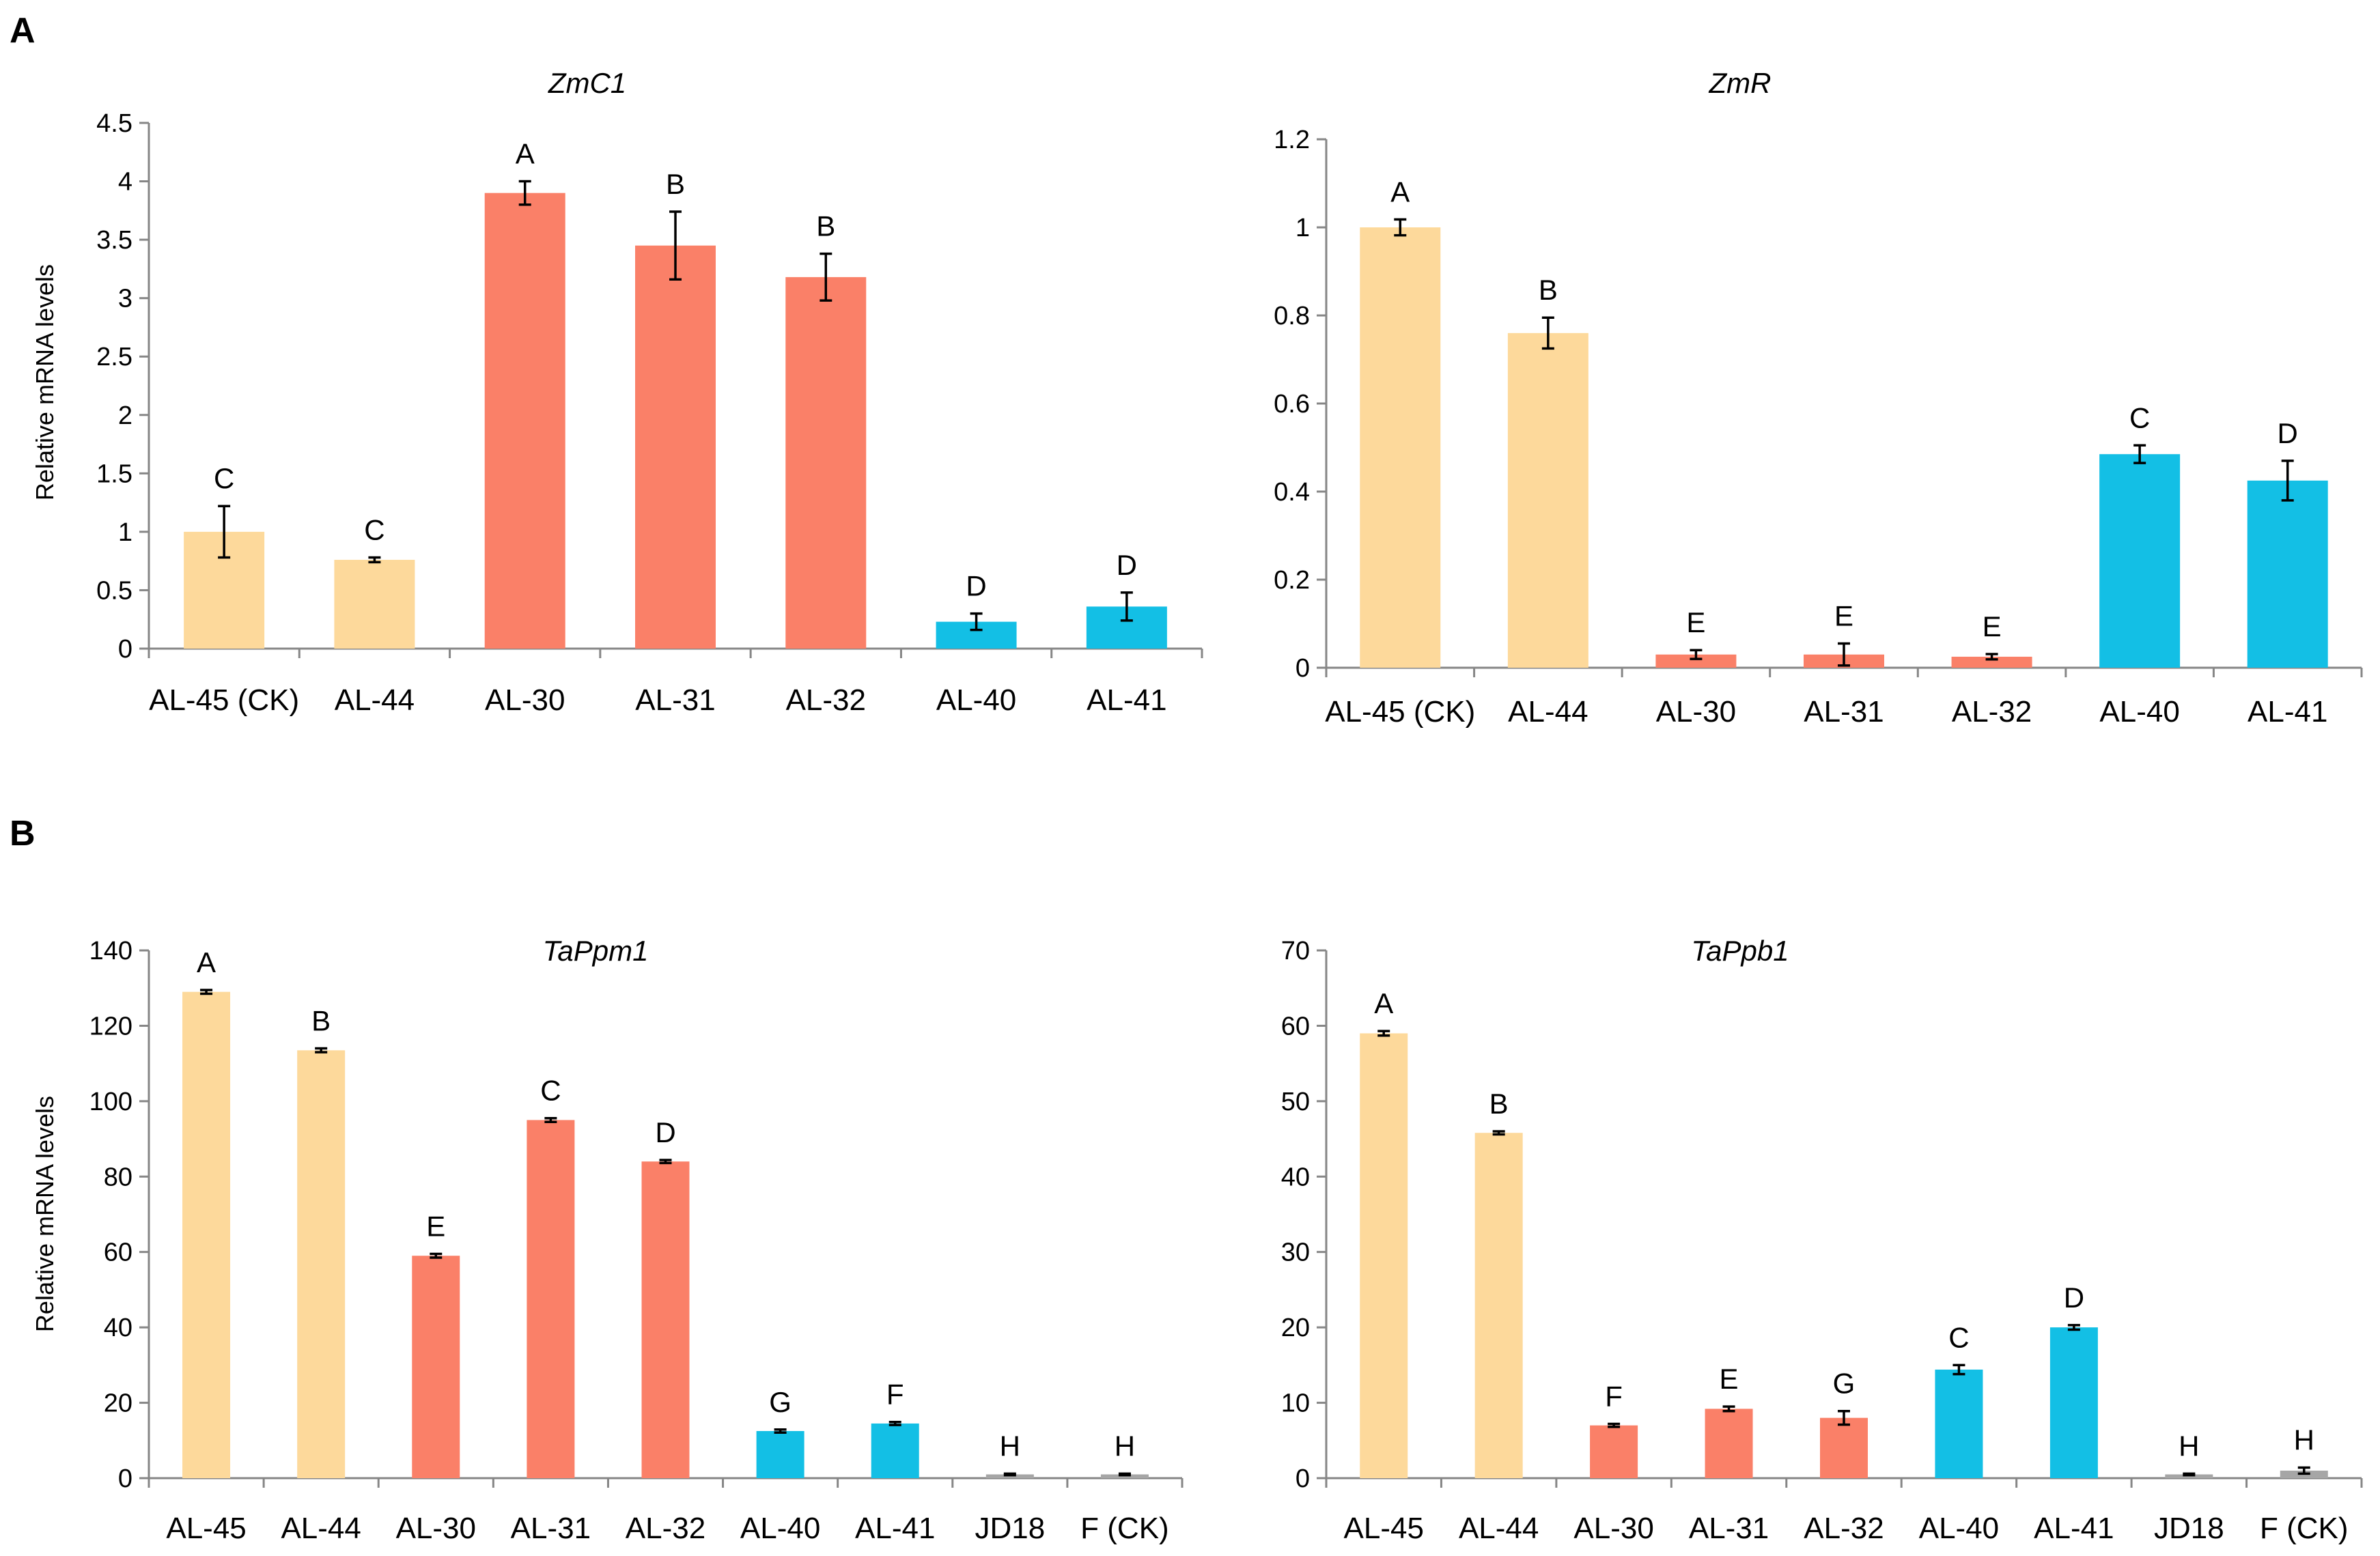  What do you see at coordinates (1295, 1253) in the screenshot?
I see `y-tick-label: 30` at bounding box center [1295, 1253].